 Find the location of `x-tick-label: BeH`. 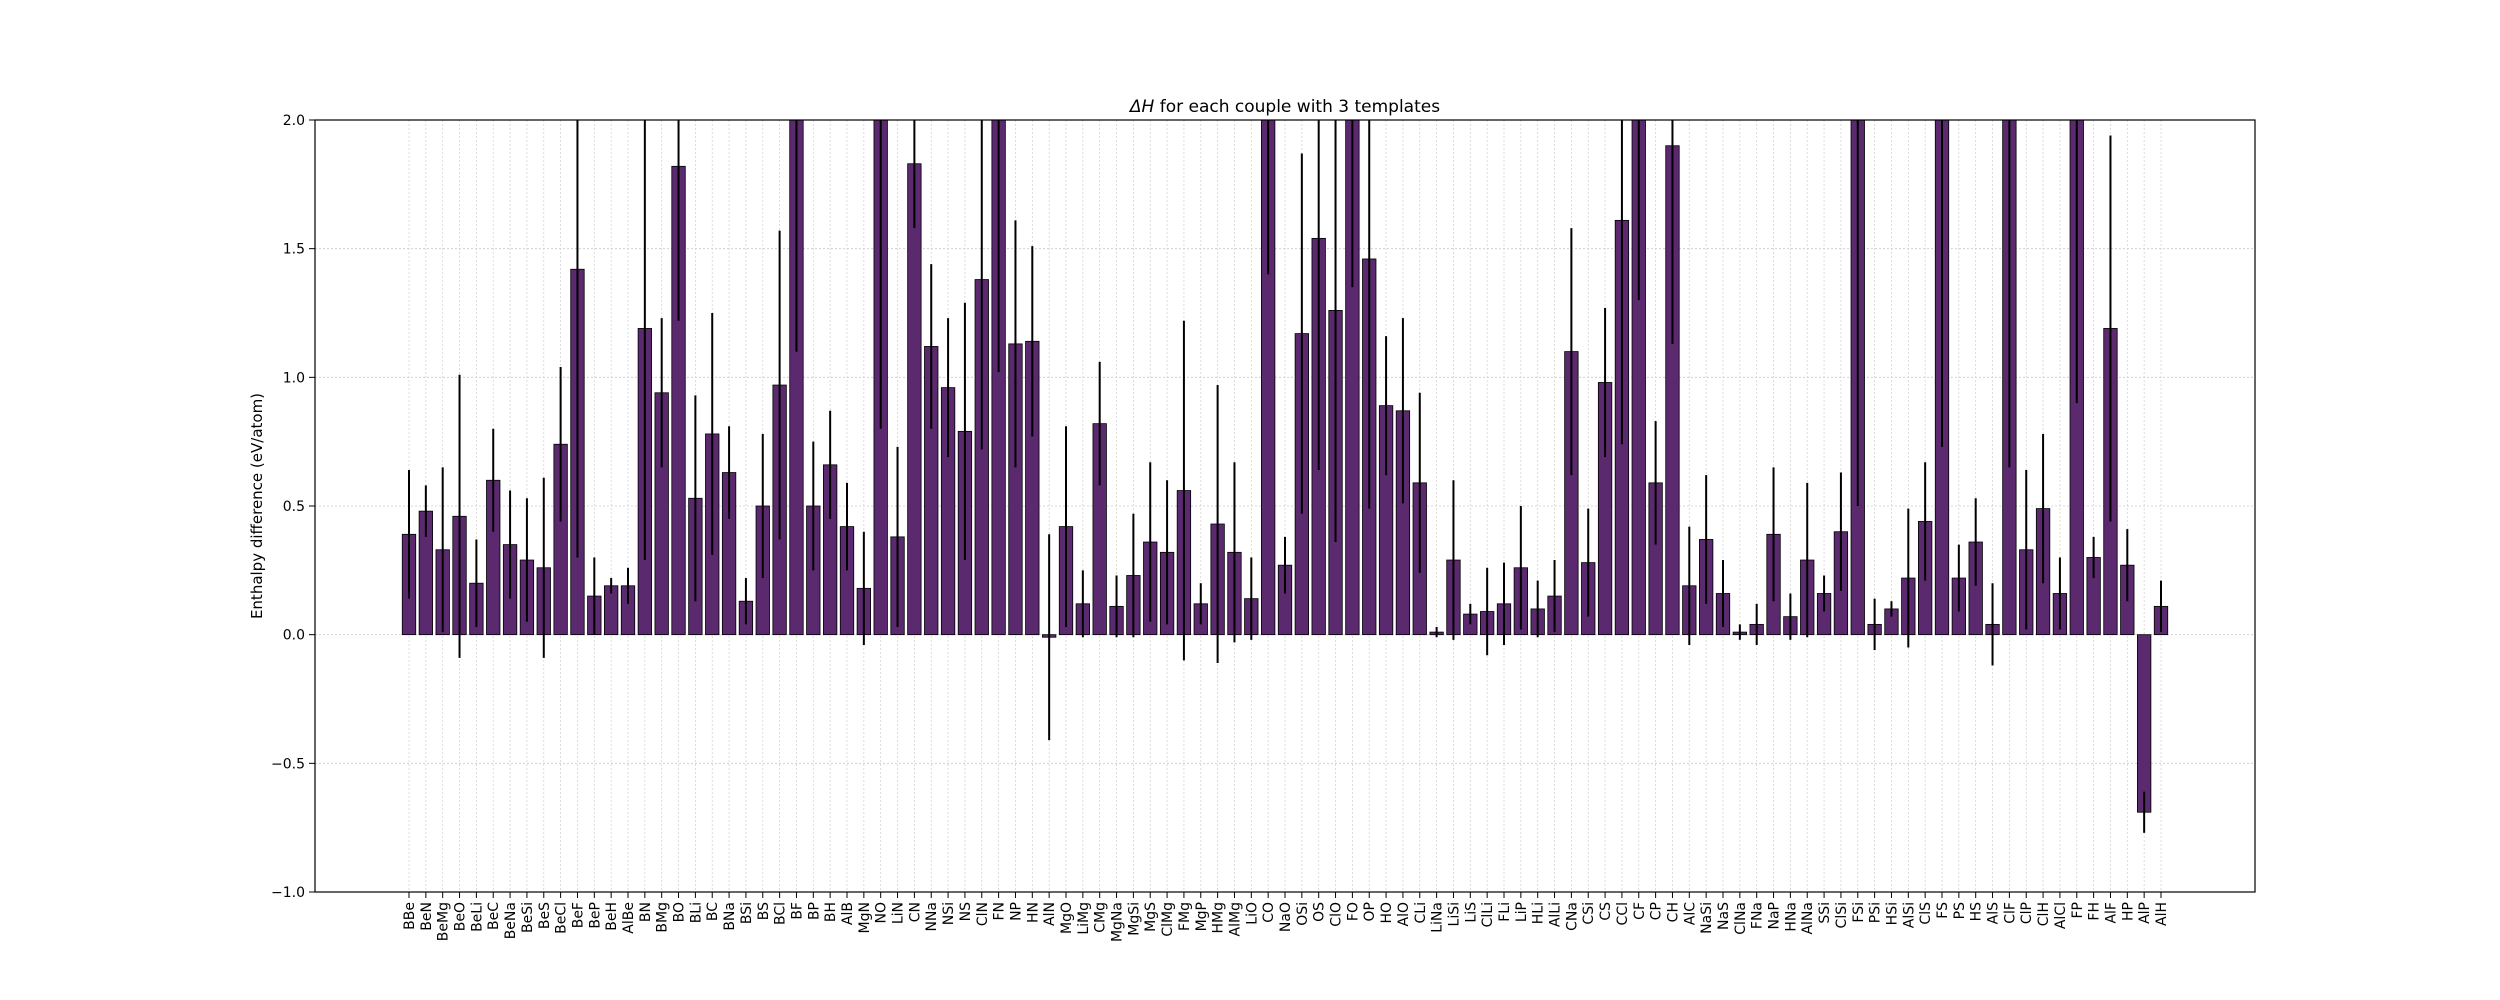

x-tick-label: BeH is located at coordinates (612, 916).